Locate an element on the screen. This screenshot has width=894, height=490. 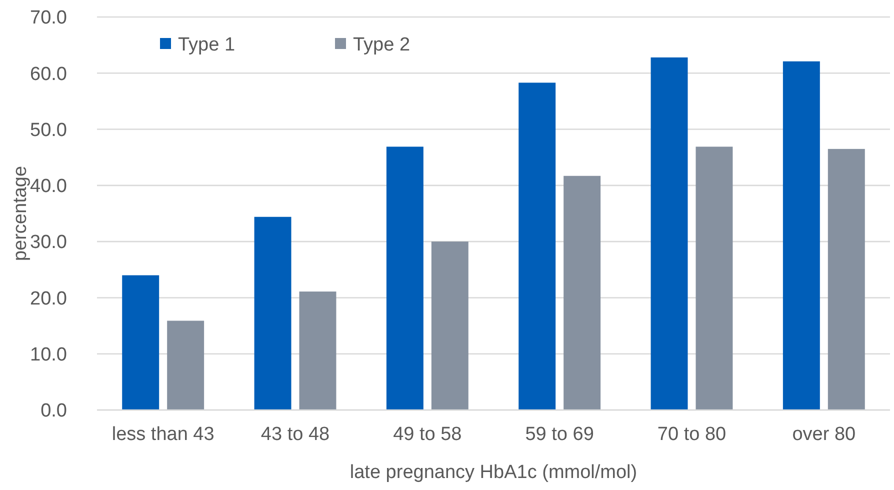
legend-label: Type 1 is located at coordinates (207, 45).